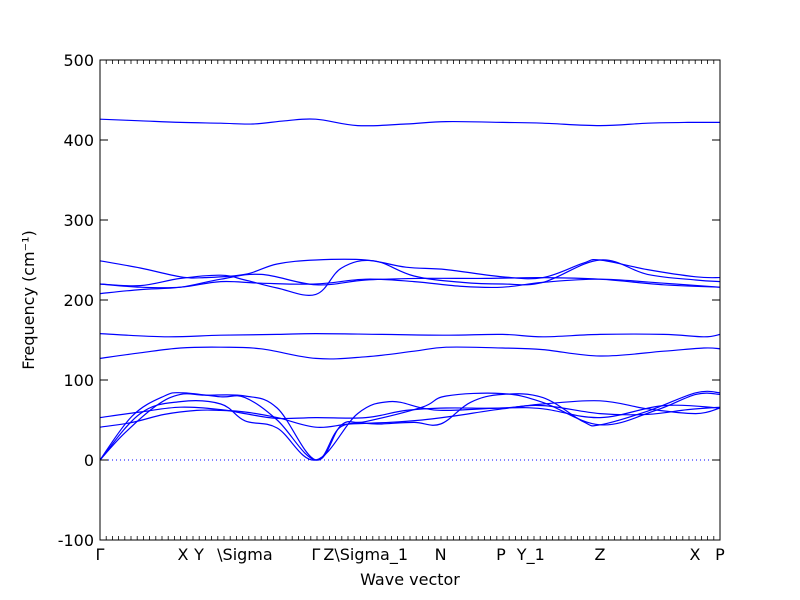 This screenshot has height=600, width=800. Describe the element at coordinates (28, 299) in the screenshot. I see `y-axis-label: Frequency (cm⁻¹)` at that location.